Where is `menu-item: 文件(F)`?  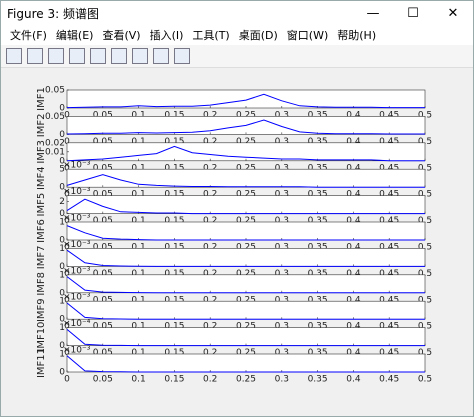 menu-item: 文件(F) is located at coordinates (28, 35).